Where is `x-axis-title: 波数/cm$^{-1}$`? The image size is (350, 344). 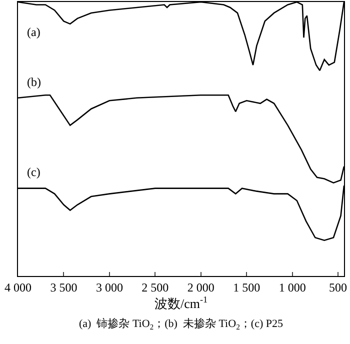
x-axis-title: 波数/cm$^{-1}$ is located at coordinates (181, 302).